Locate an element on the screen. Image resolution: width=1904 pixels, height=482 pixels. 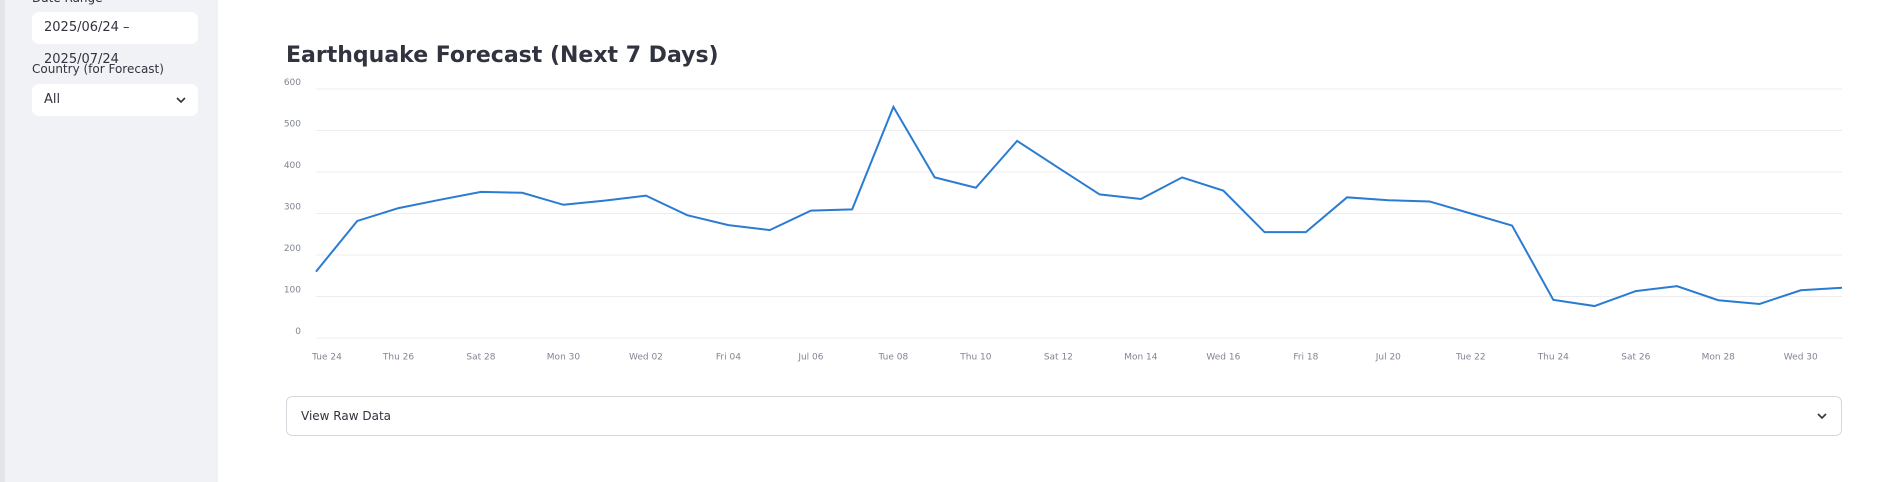
y-tick-label: 0 is located at coordinates (298, 332).